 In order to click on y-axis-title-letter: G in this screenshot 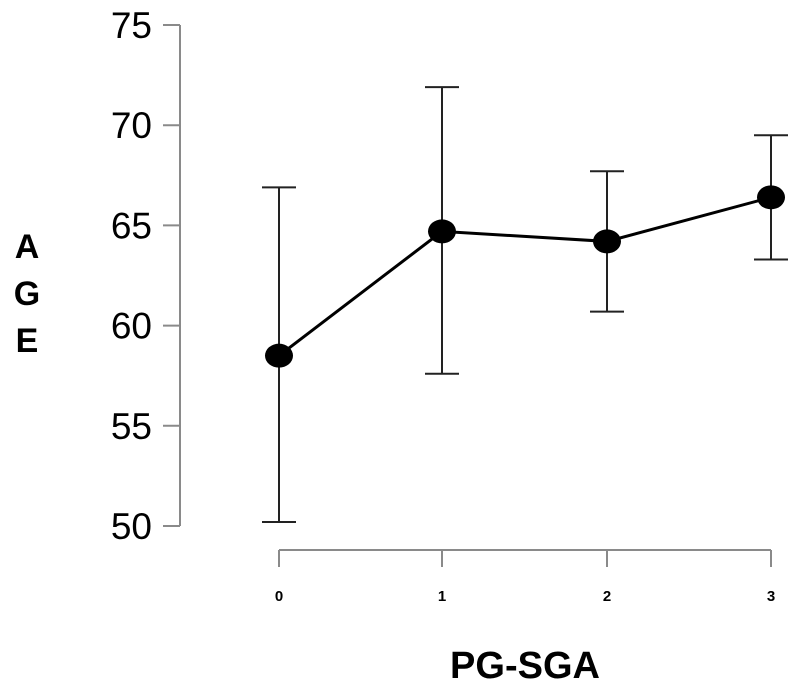, I will do `click(27, 294)`.